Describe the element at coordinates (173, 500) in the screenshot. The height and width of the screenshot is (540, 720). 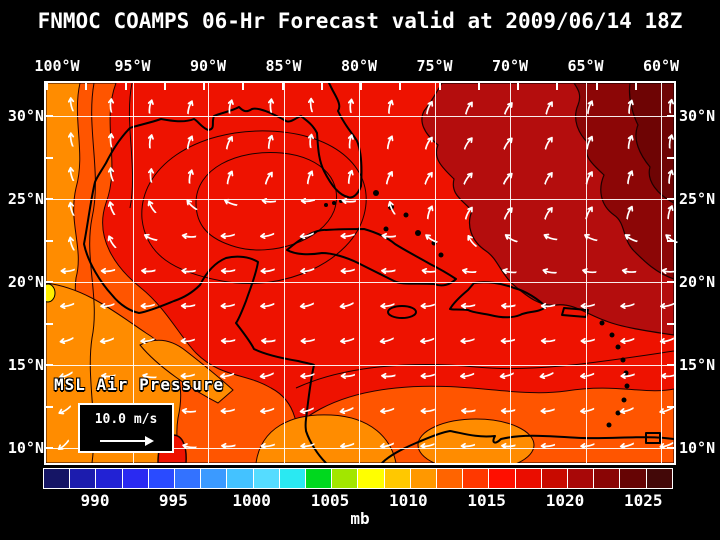
I see `colorbar-tick-label: 995` at that location.